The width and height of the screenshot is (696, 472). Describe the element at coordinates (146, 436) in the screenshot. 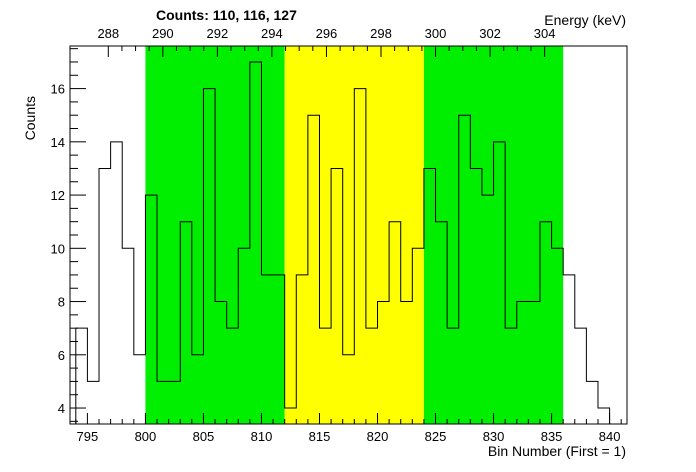

I see `x-tick-label: 800` at that location.